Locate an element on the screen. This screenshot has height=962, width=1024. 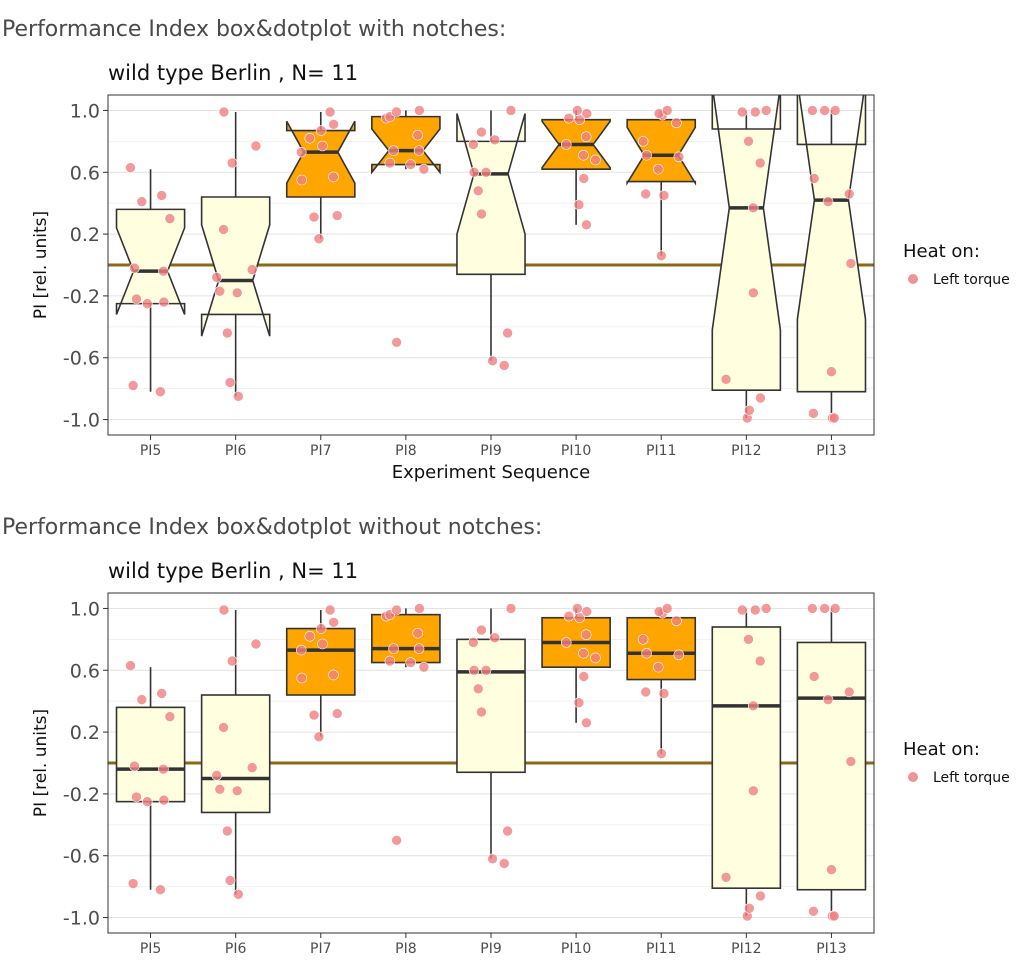
box-PI6 is located at coordinates (235, 254).